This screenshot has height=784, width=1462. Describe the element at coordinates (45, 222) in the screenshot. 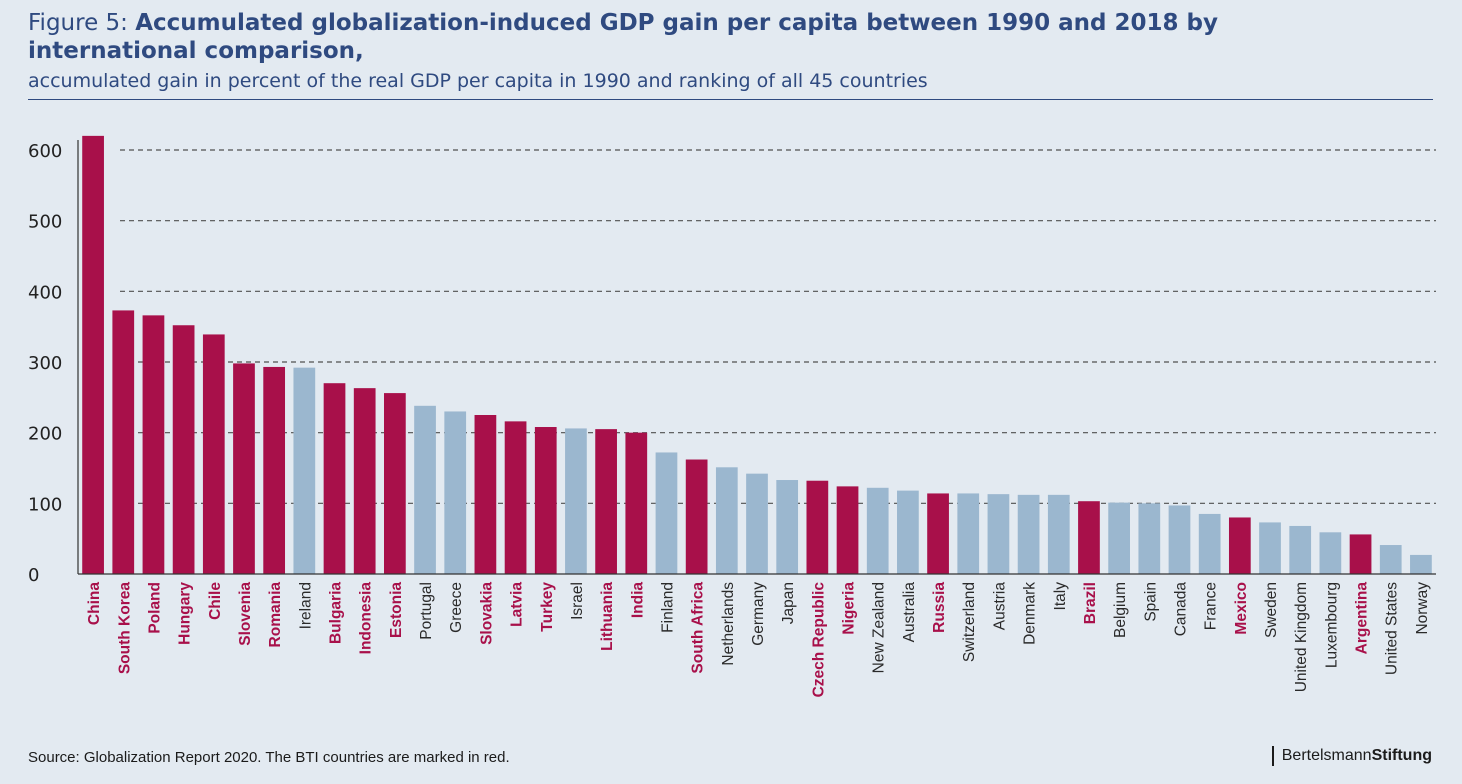

I see `y-tick-label: 500` at that location.